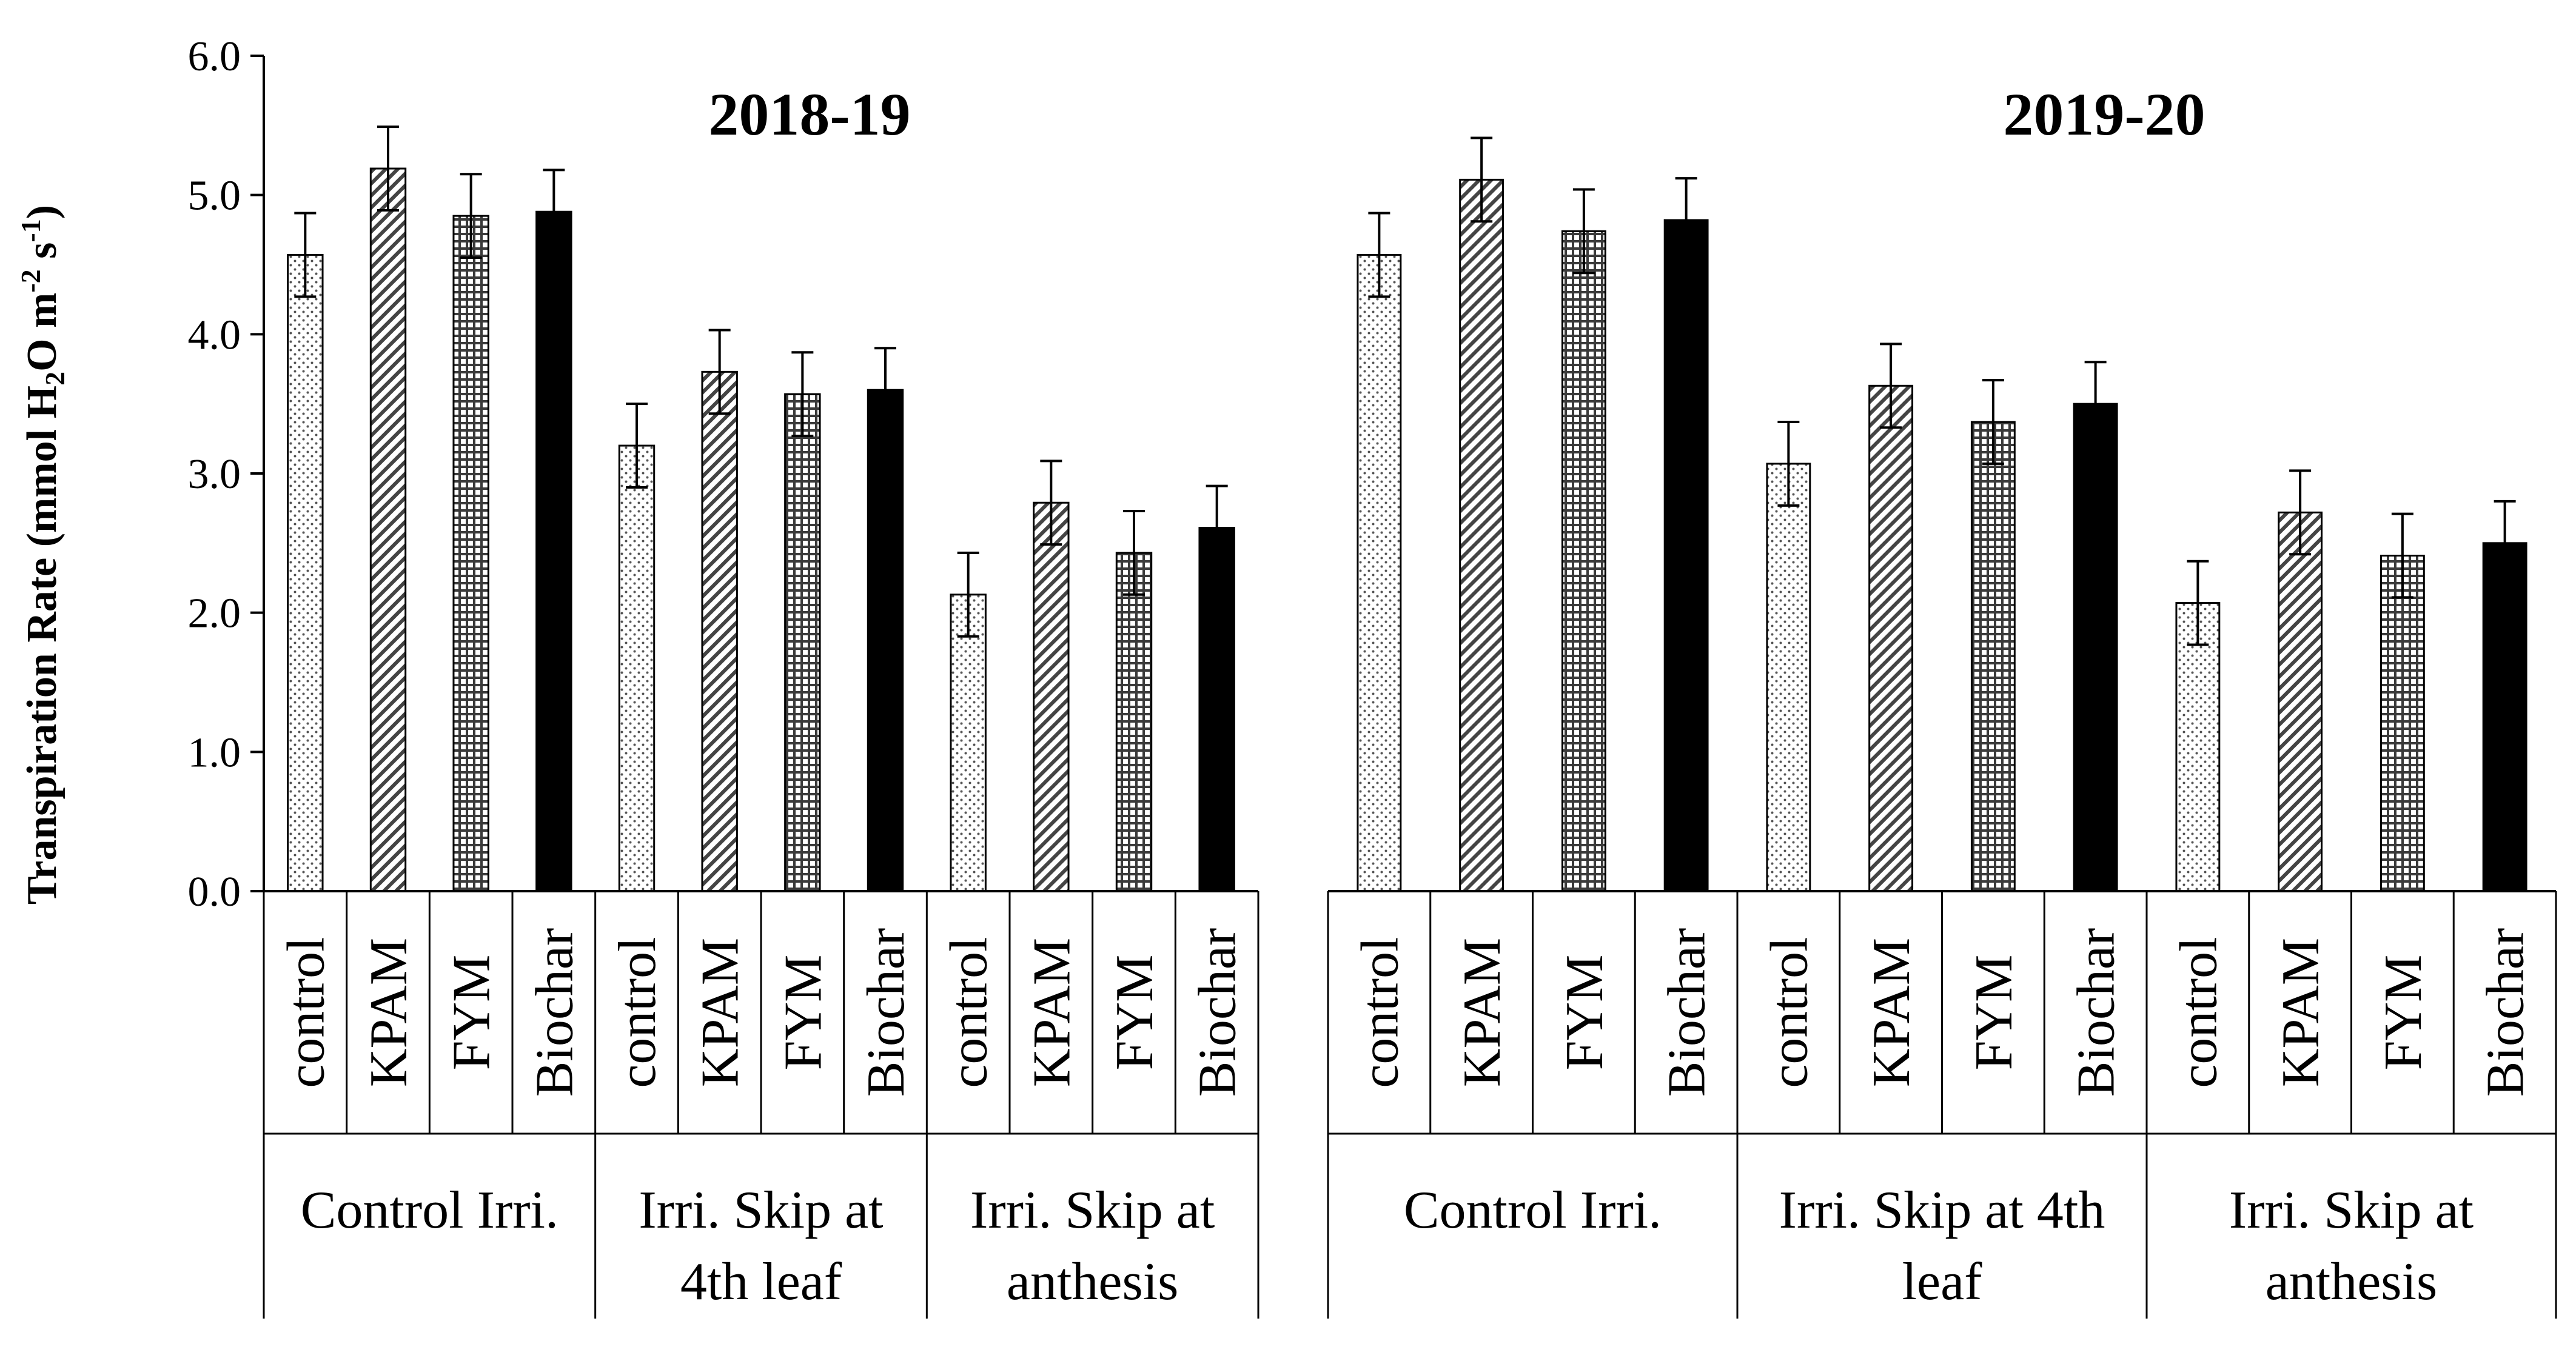 The width and height of the screenshot is (2576, 1361). What do you see at coordinates (761, 1281) in the screenshot?
I see `group-label: 4th leaf` at bounding box center [761, 1281].